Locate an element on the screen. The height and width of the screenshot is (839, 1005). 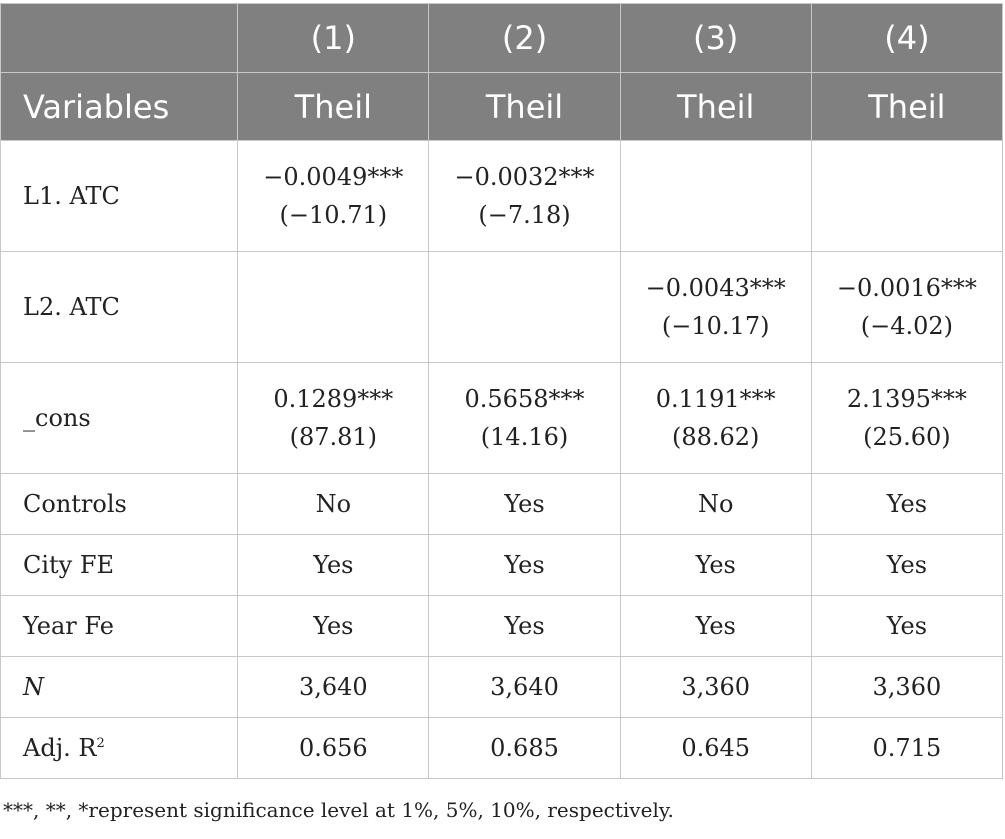
header-row-column-numbers: (1) (2) (3) (4) is located at coordinates (502, 38).